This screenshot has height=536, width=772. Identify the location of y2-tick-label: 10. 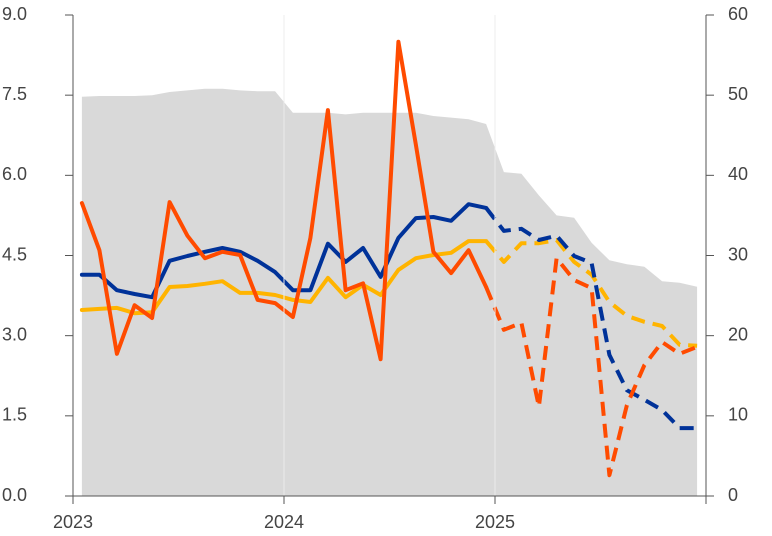
(738, 415).